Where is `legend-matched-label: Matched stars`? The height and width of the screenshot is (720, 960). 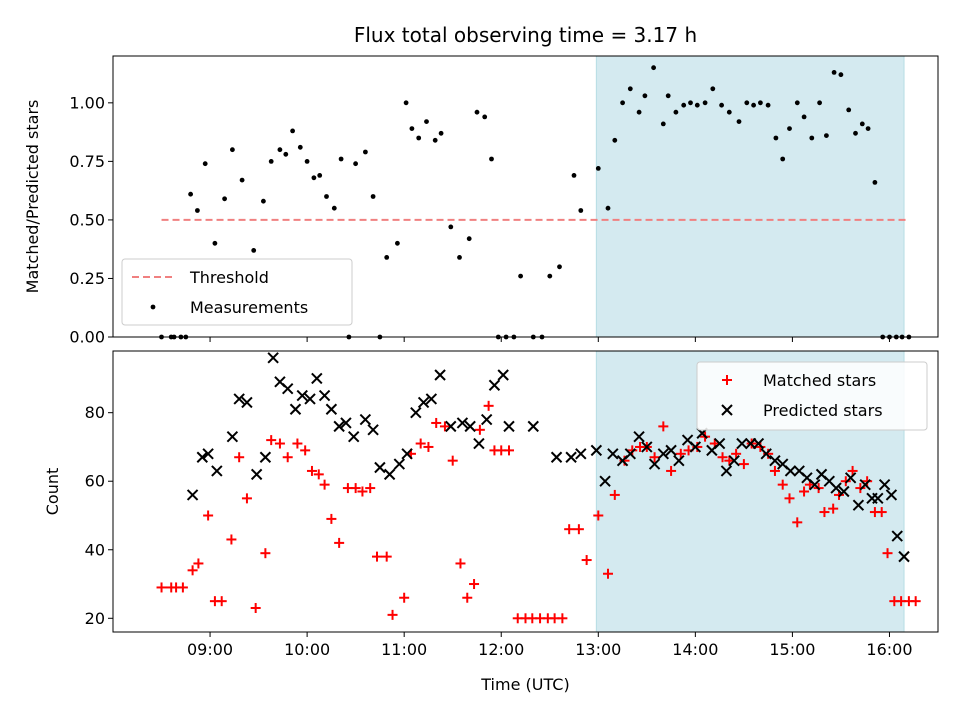 legend-matched-label: Matched stars is located at coordinates (819, 380).